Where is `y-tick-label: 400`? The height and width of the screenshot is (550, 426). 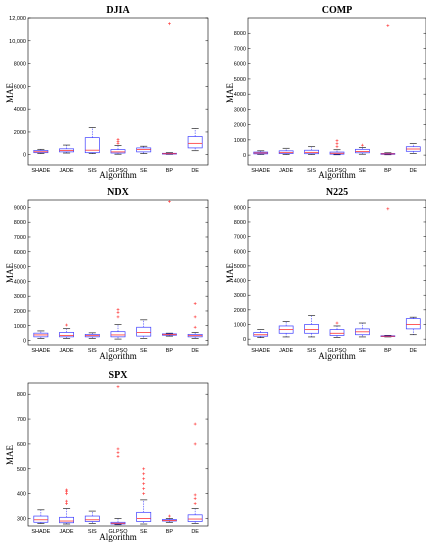 y-tick-label: 400 is located at coordinates (21, 495).